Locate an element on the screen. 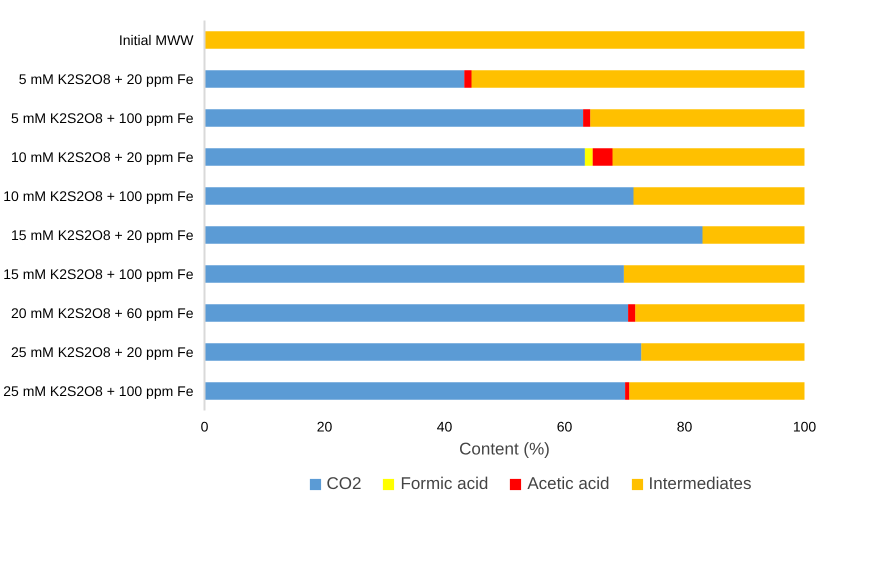  x-axis-title: Content (%) is located at coordinates (504, 449).